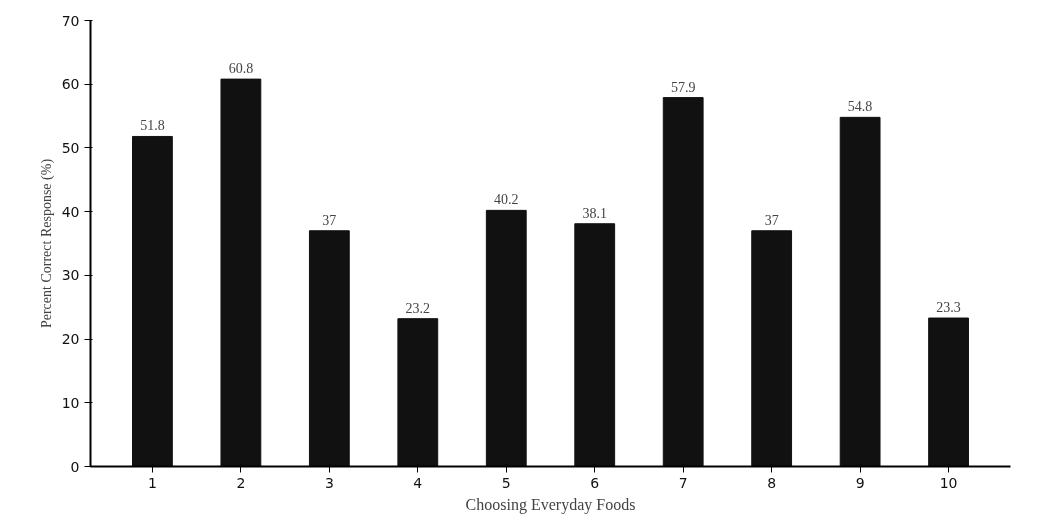 This screenshot has width=1051, height=524. Describe the element at coordinates (860, 107) in the screenshot. I see `data-label: 54.8` at that location.